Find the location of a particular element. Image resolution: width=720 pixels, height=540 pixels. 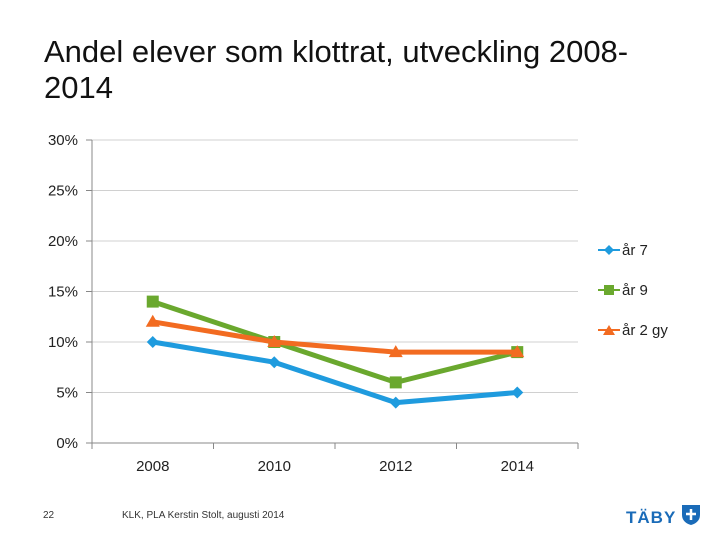

page-number: 22 is located at coordinates (49, 515).